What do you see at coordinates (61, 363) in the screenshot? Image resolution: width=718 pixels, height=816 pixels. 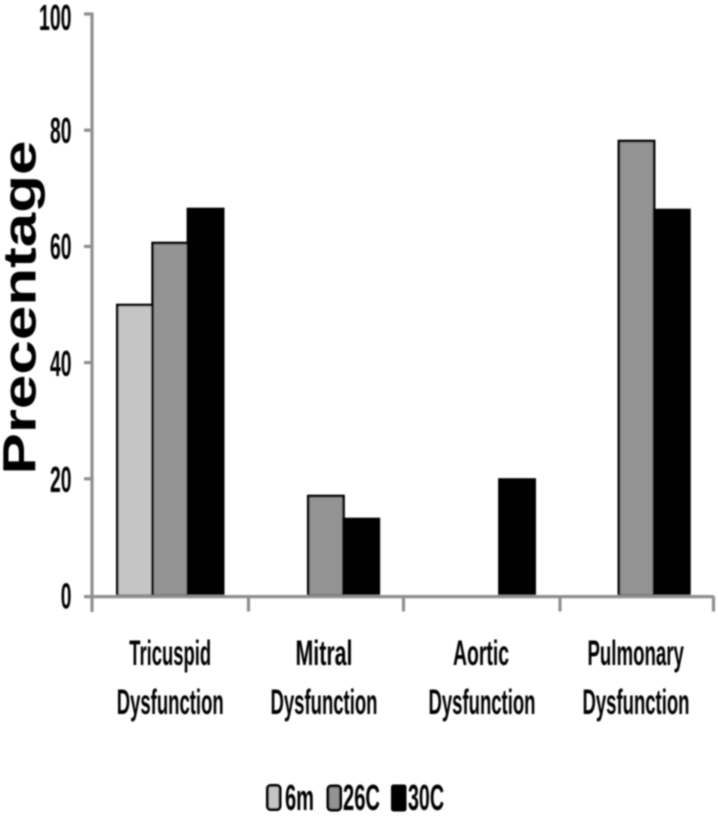 I see `svg-text: 40` at bounding box center [61, 363].